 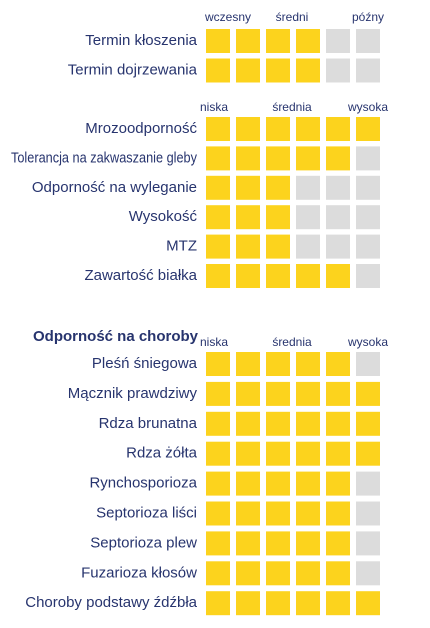 I want to click on row-label: Choroby podstawy źdźbła, so click(x=111, y=602).